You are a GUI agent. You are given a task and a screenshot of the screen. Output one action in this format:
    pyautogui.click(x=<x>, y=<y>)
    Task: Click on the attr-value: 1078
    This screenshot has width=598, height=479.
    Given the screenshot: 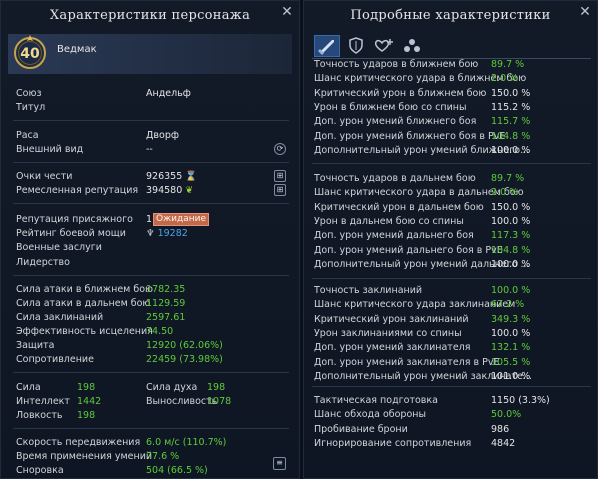 What is the action you would take?
    pyautogui.click(x=219, y=401)
    